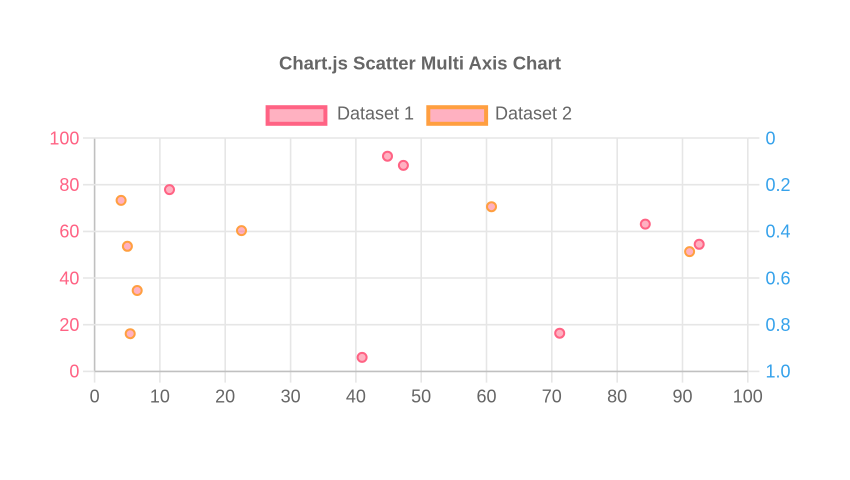 The width and height of the screenshot is (850, 480). What do you see at coordinates (778, 325) in the screenshot?
I see `svg-text: 0.8` at bounding box center [778, 325].